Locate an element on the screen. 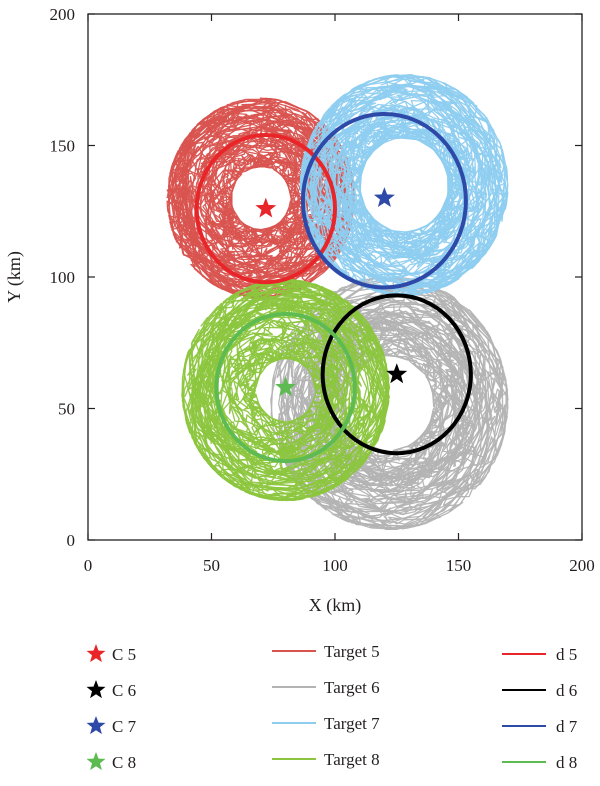 The image size is (600, 786). legend-item-c-7: C 7 is located at coordinates (111, 726).